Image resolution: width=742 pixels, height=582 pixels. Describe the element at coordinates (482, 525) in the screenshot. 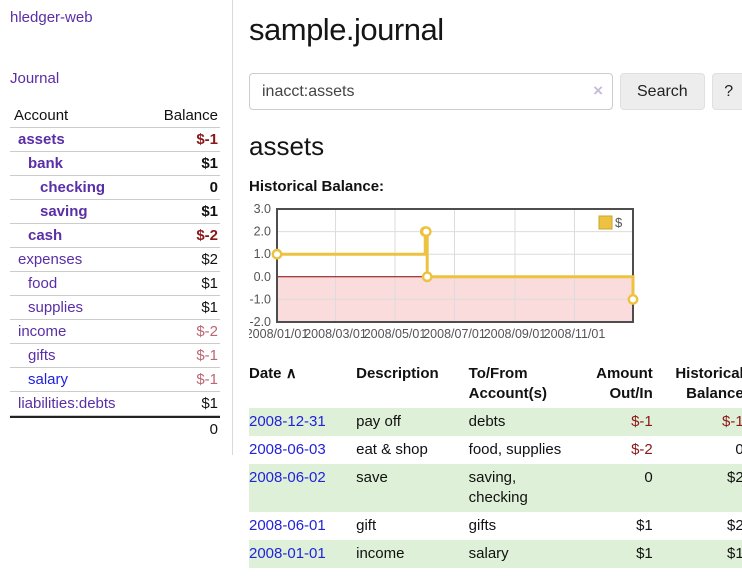

I see `transaction-accounts: gifts` at that location.